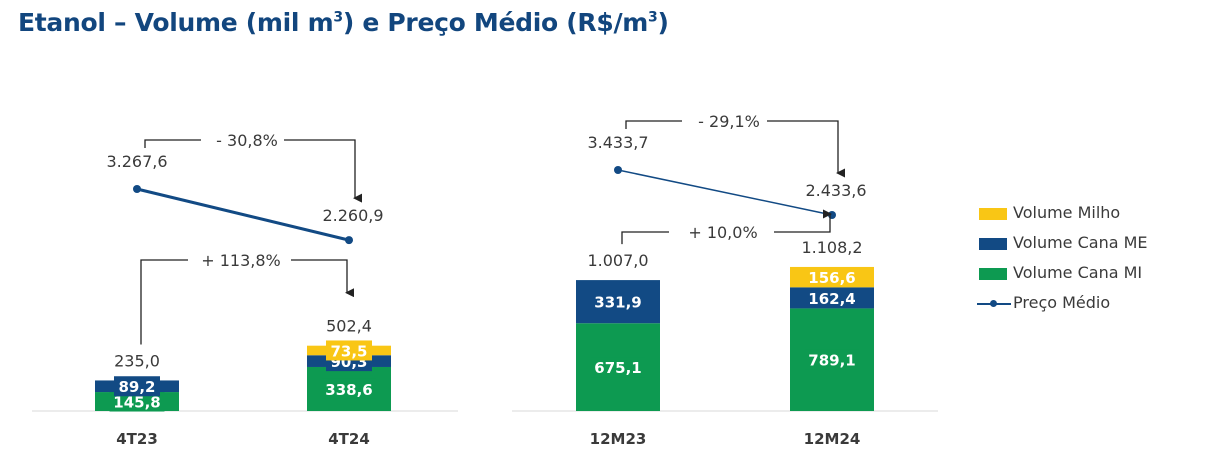  What do you see at coordinates (806, 149) in the screenshot?
I see `panel2-price-bracket-arrow` at bounding box center [806, 149].